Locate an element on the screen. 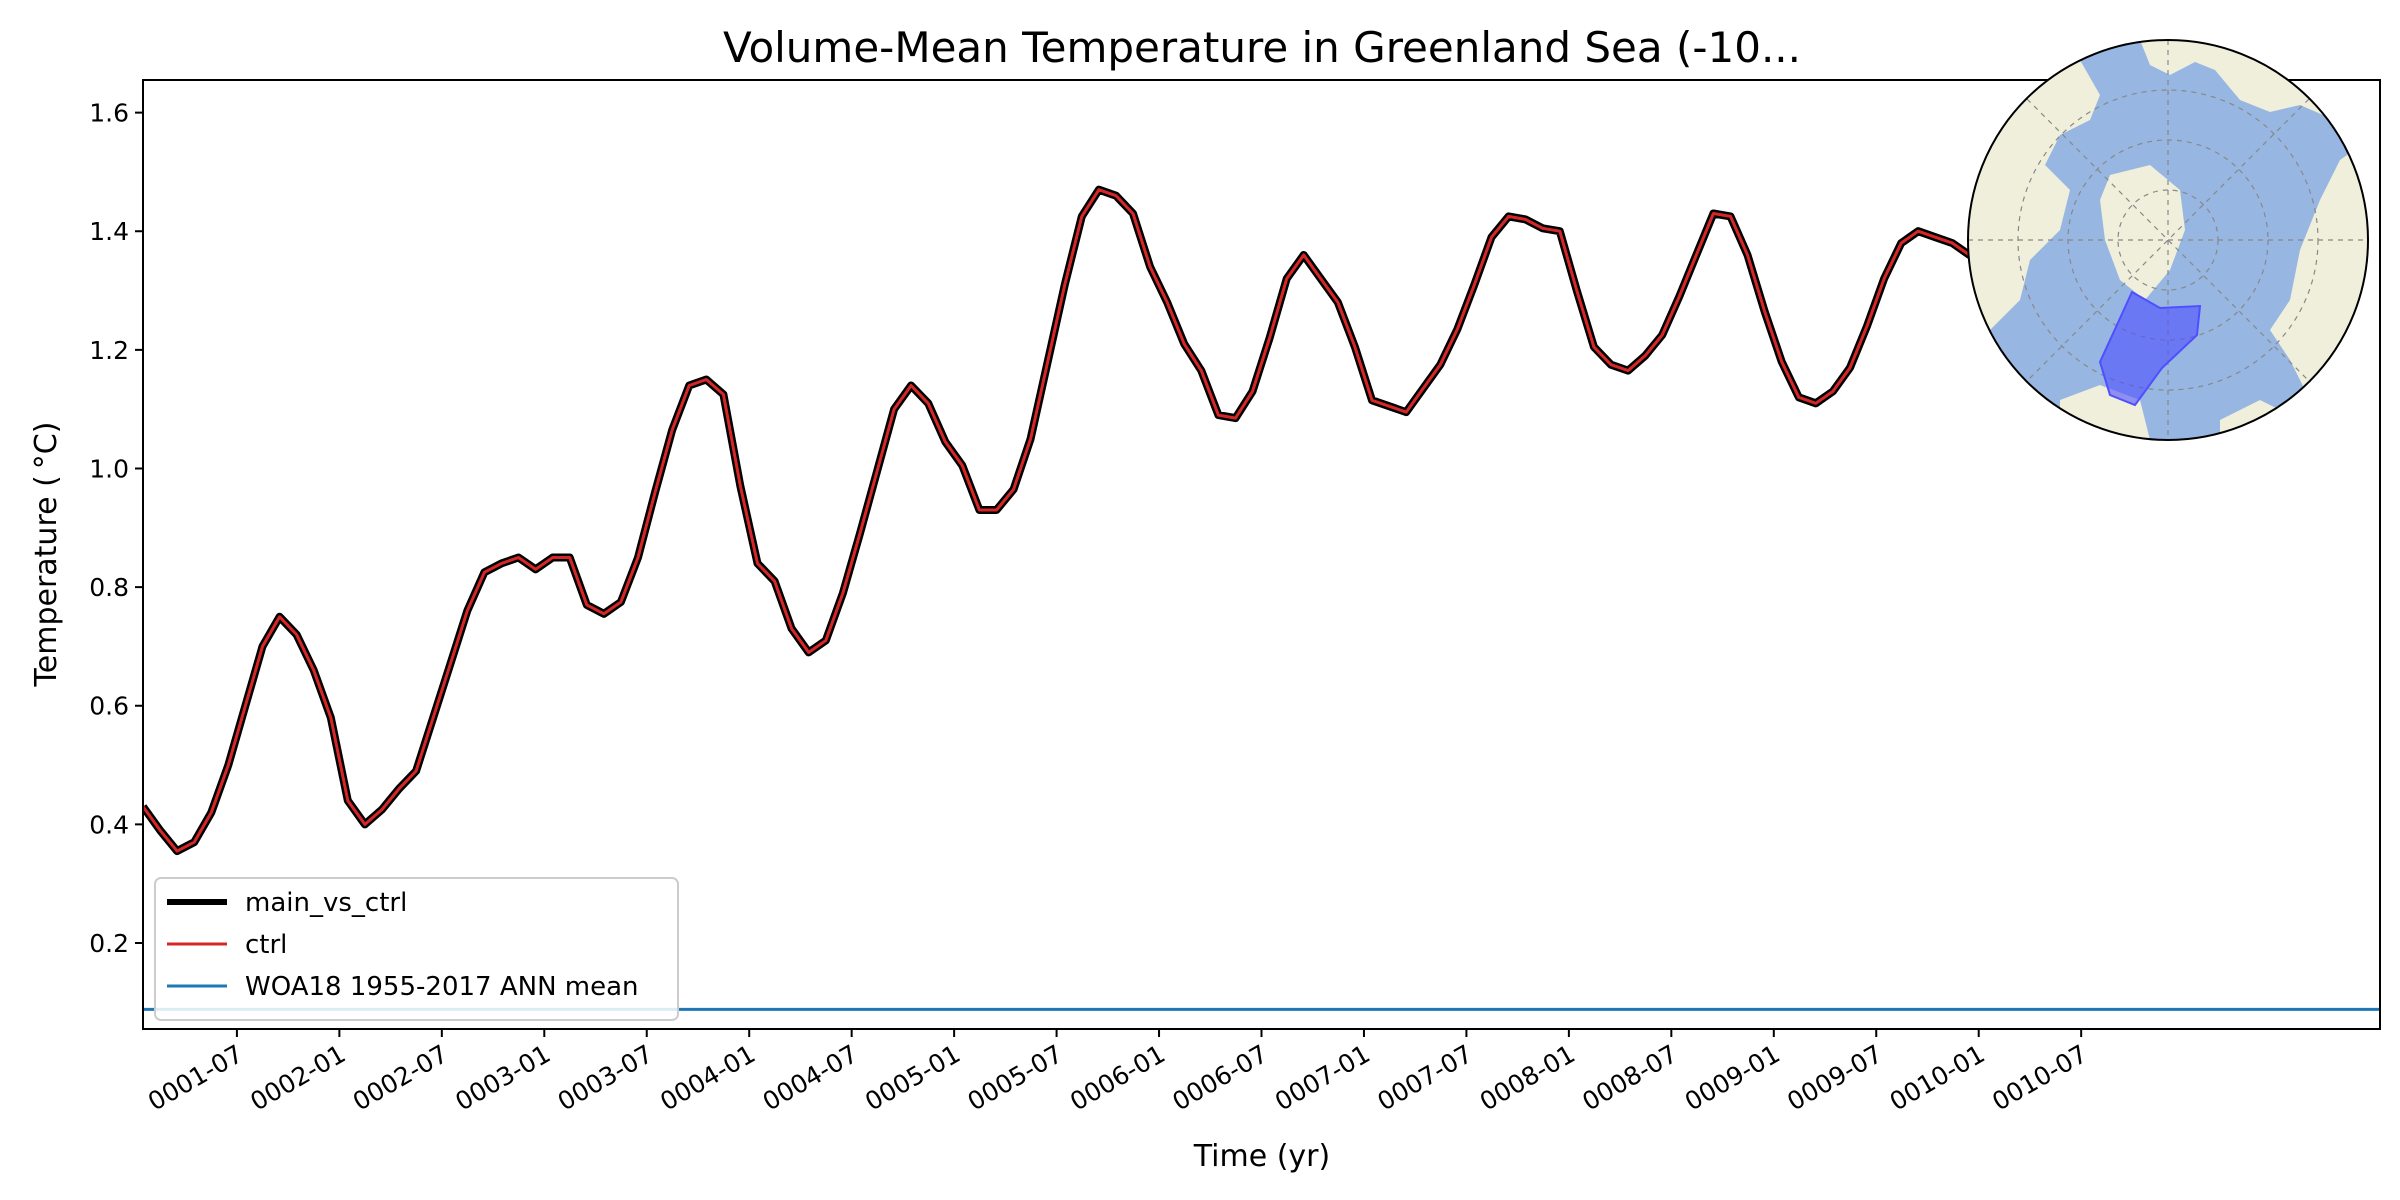  x-tick-label: 0010-01 is located at coordinates (1937, 1077).